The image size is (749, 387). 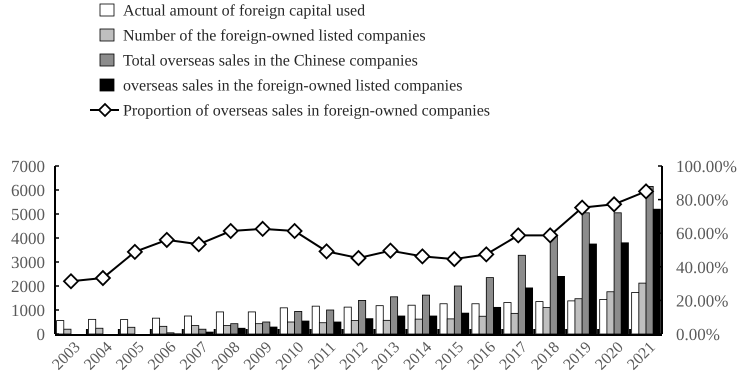 I want to click on legend-label: overseas sales in the foreign-owned listed companies, so click(x=292, y=86).